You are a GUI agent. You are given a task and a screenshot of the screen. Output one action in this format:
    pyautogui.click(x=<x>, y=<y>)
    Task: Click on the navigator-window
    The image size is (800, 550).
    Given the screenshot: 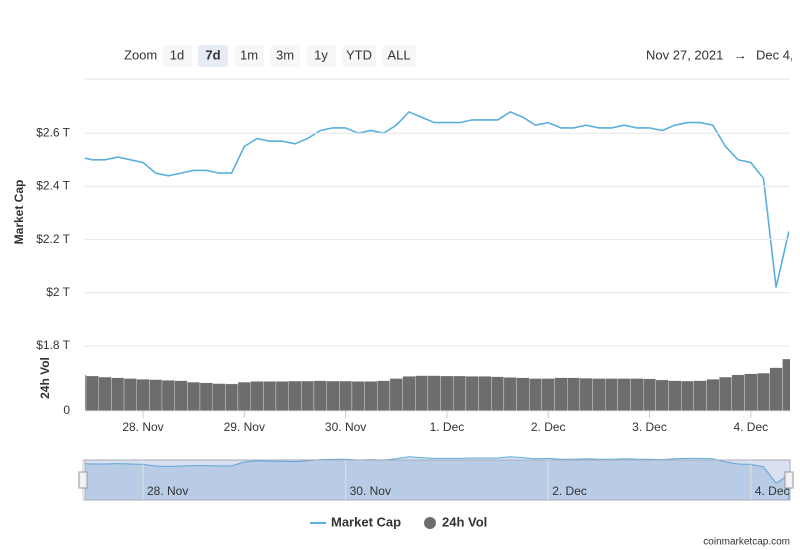 What is the action you would take?
    pyautogui.click(x=437, y=480)
    